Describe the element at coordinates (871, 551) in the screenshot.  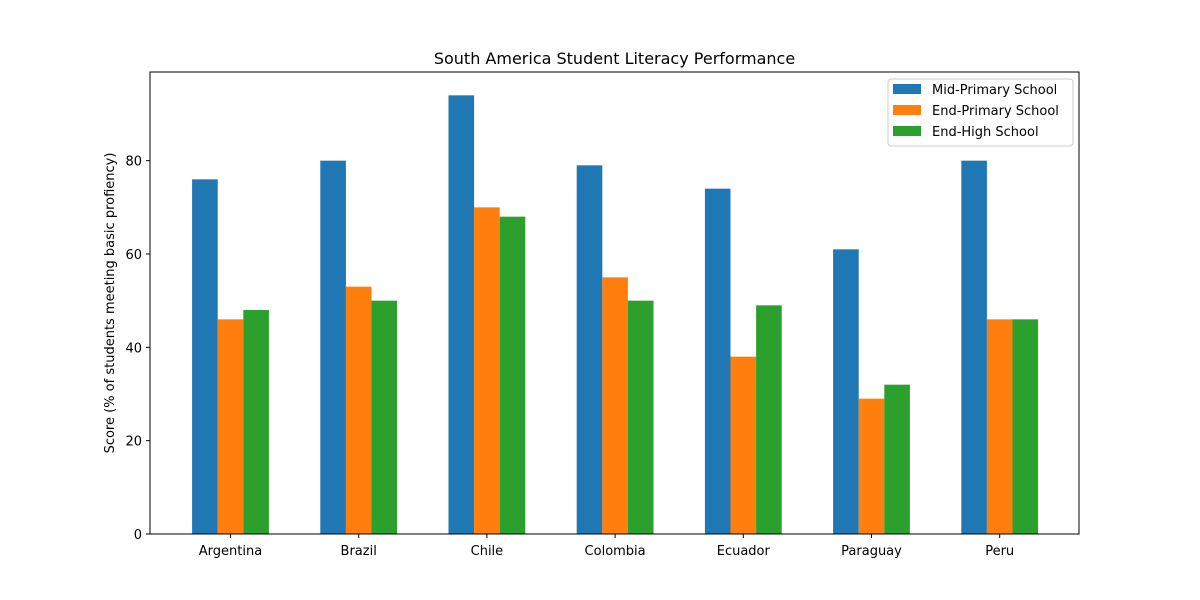
I see `x-tick-label: Paraguay` at that location.